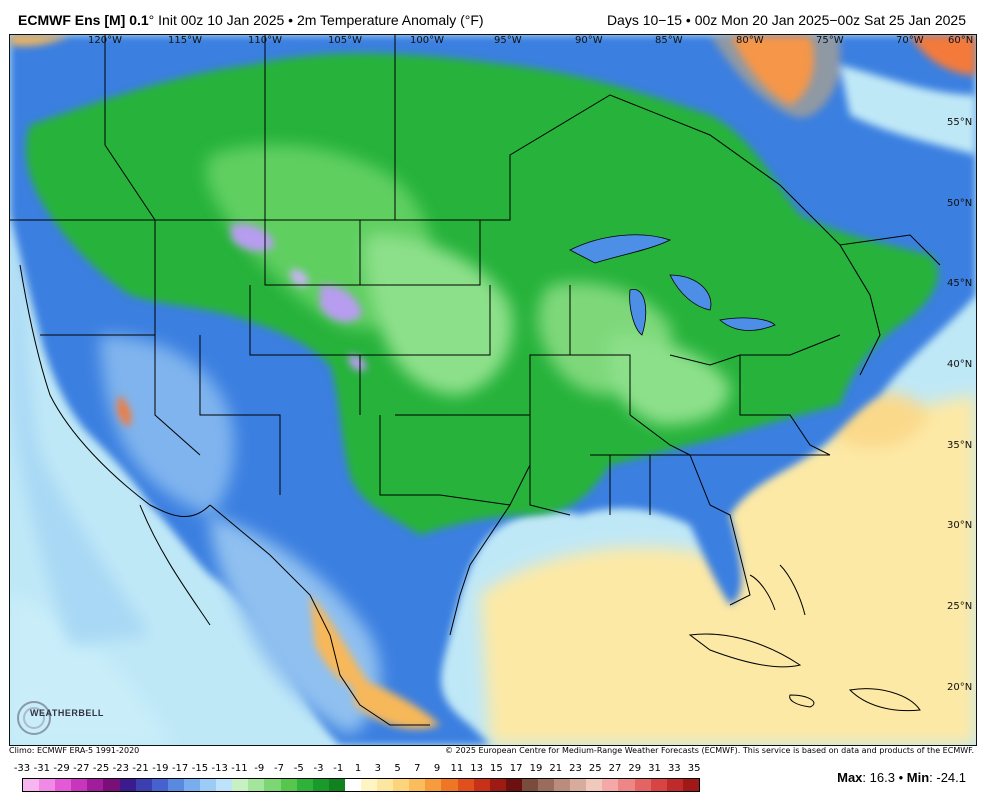 The height and width of the screenshot is (808, 984). What do you see at coordinates (338, 768) in the screenshot?
I see `colorbar-tick-label: -1` at bounding box center [338, 768].